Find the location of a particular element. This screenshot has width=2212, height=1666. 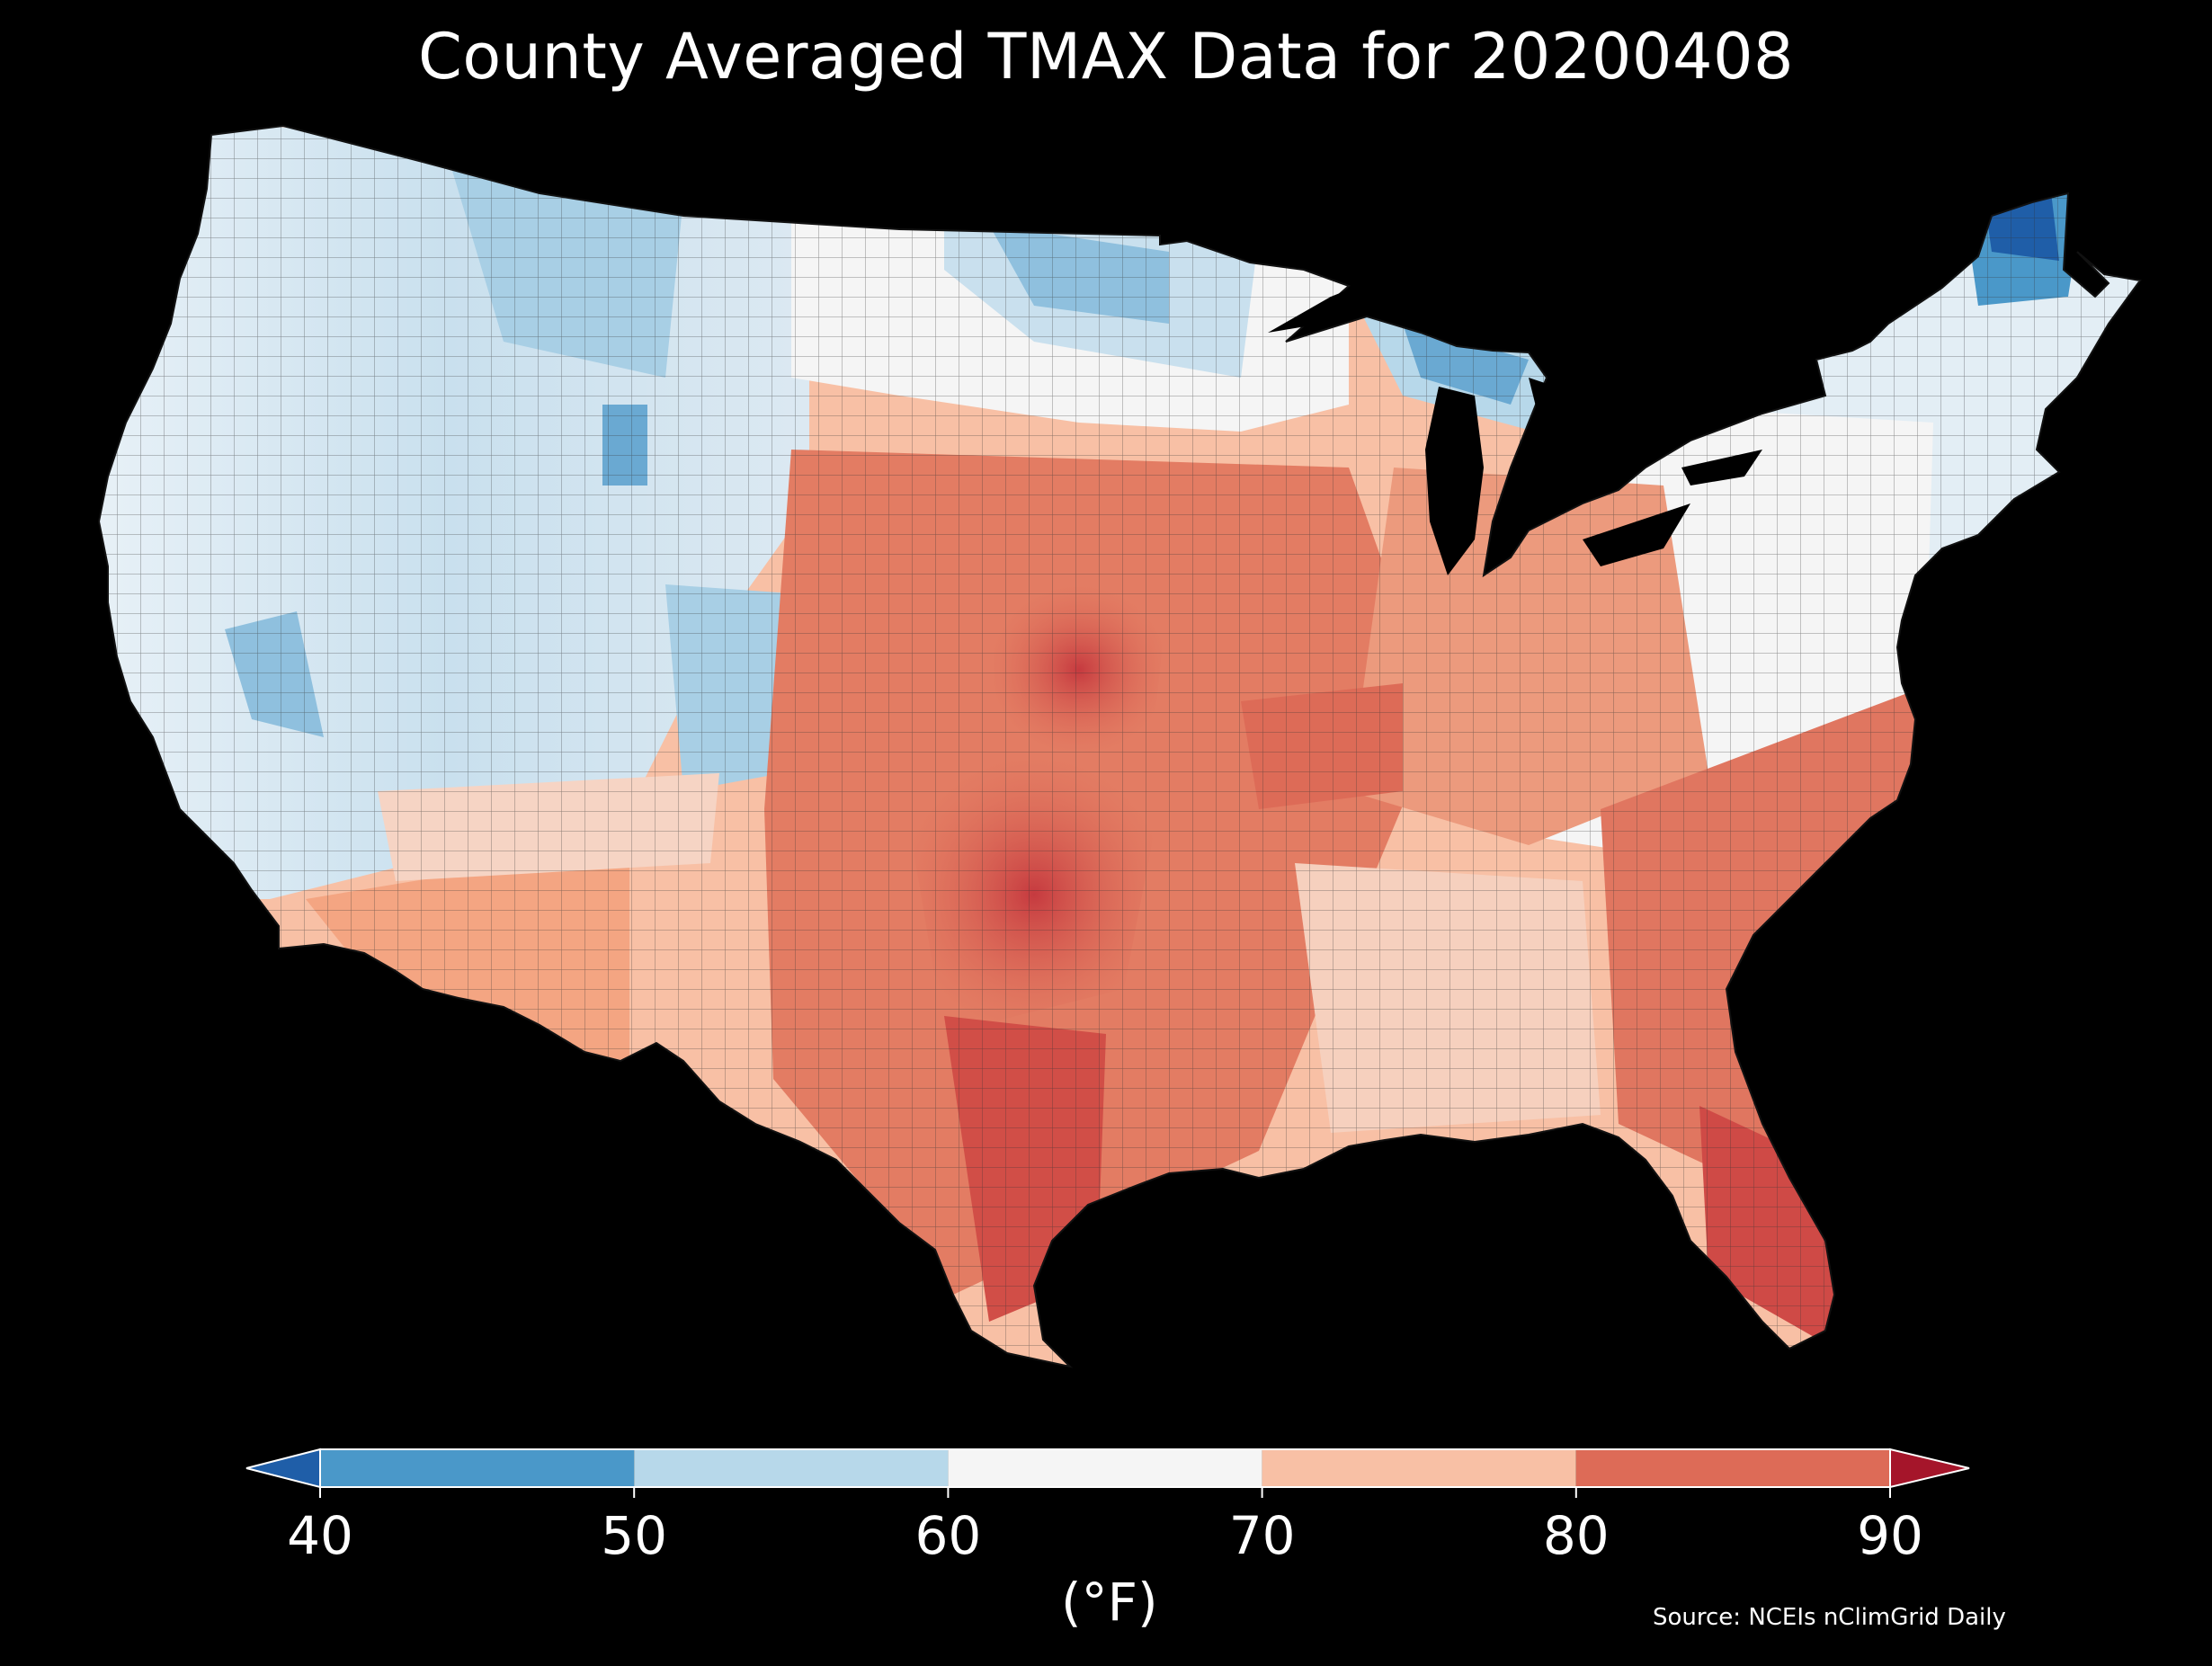

colorbar-tick-label: 90 is located at coordinates (1890, 1535).